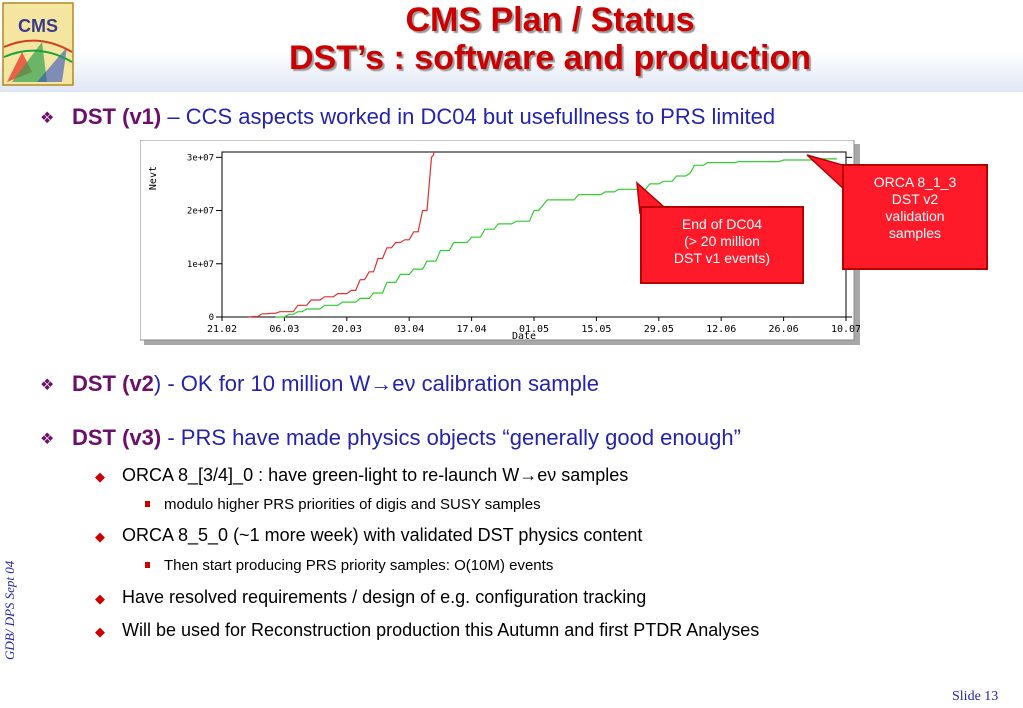 The height and width of the screenshot is (708, 1023). What do you see at coordinates (784, 329) in the screenshot?
I see `x-tick-label: 26.06` at bounding box center [784, 329].